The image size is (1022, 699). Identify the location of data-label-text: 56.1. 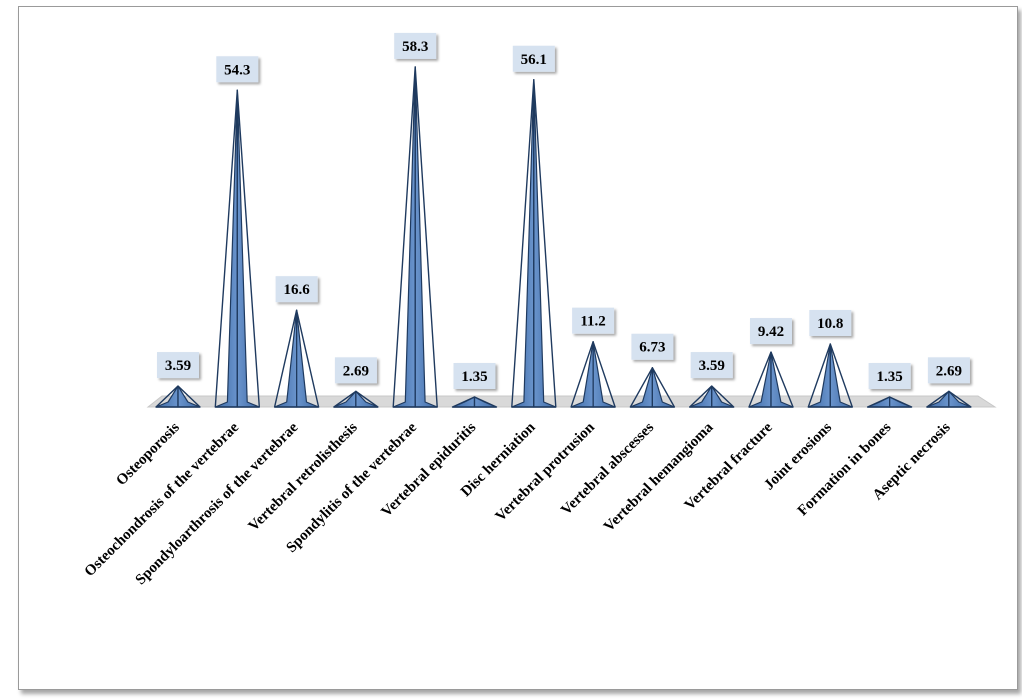
(534, 60).